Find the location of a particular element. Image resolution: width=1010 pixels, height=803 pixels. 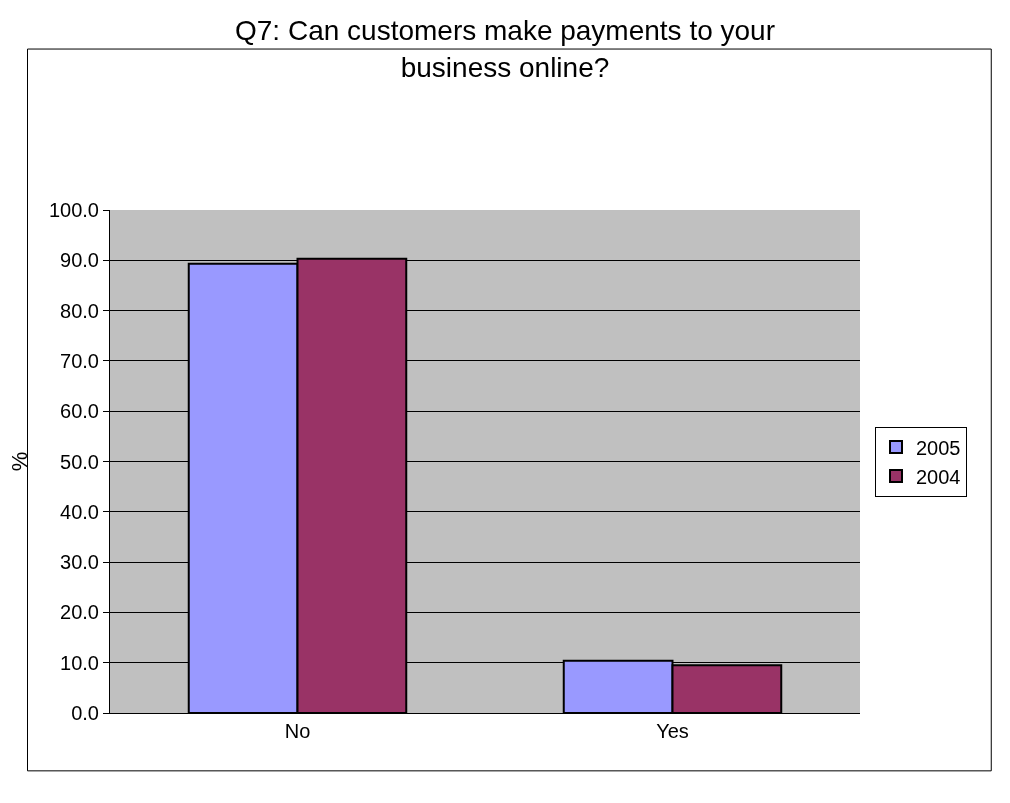

y-tick-label: 10.0 is located at coordinates (79, 662).